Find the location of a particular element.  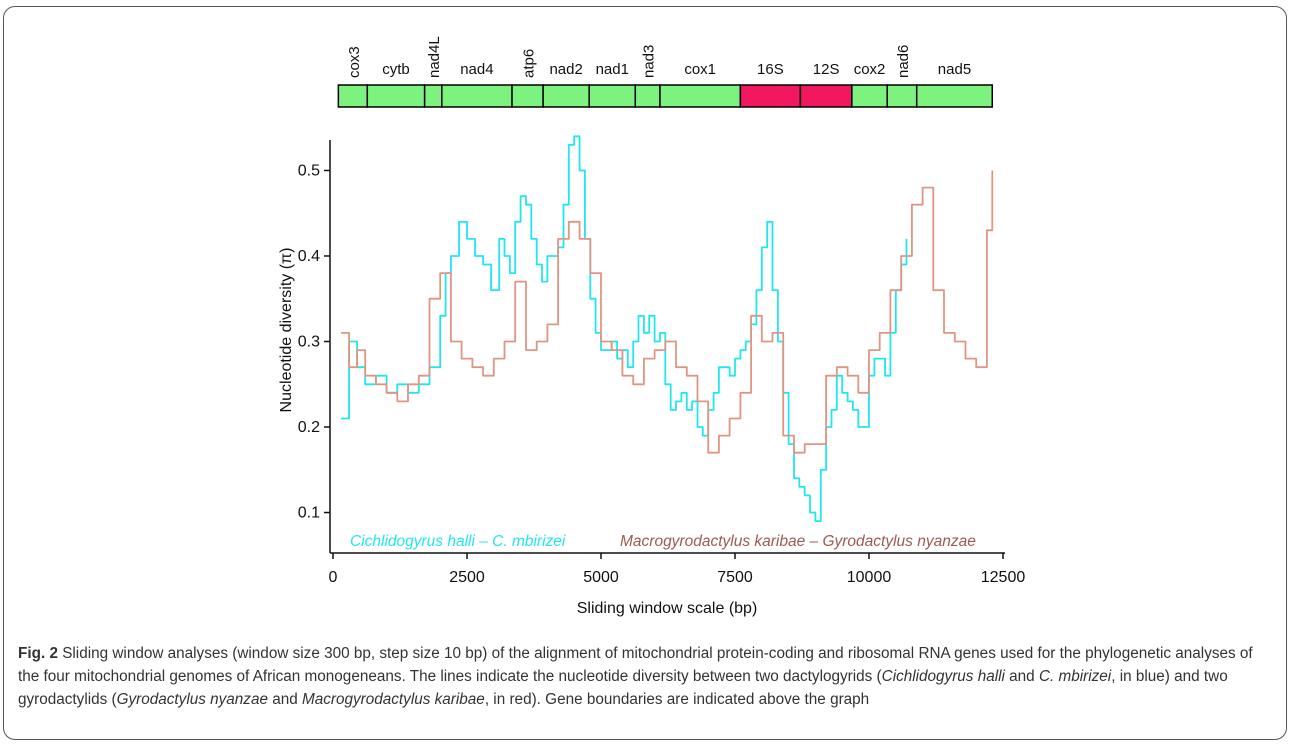

gene-label-nad3: nad3 is located at coordinates (649, 61).